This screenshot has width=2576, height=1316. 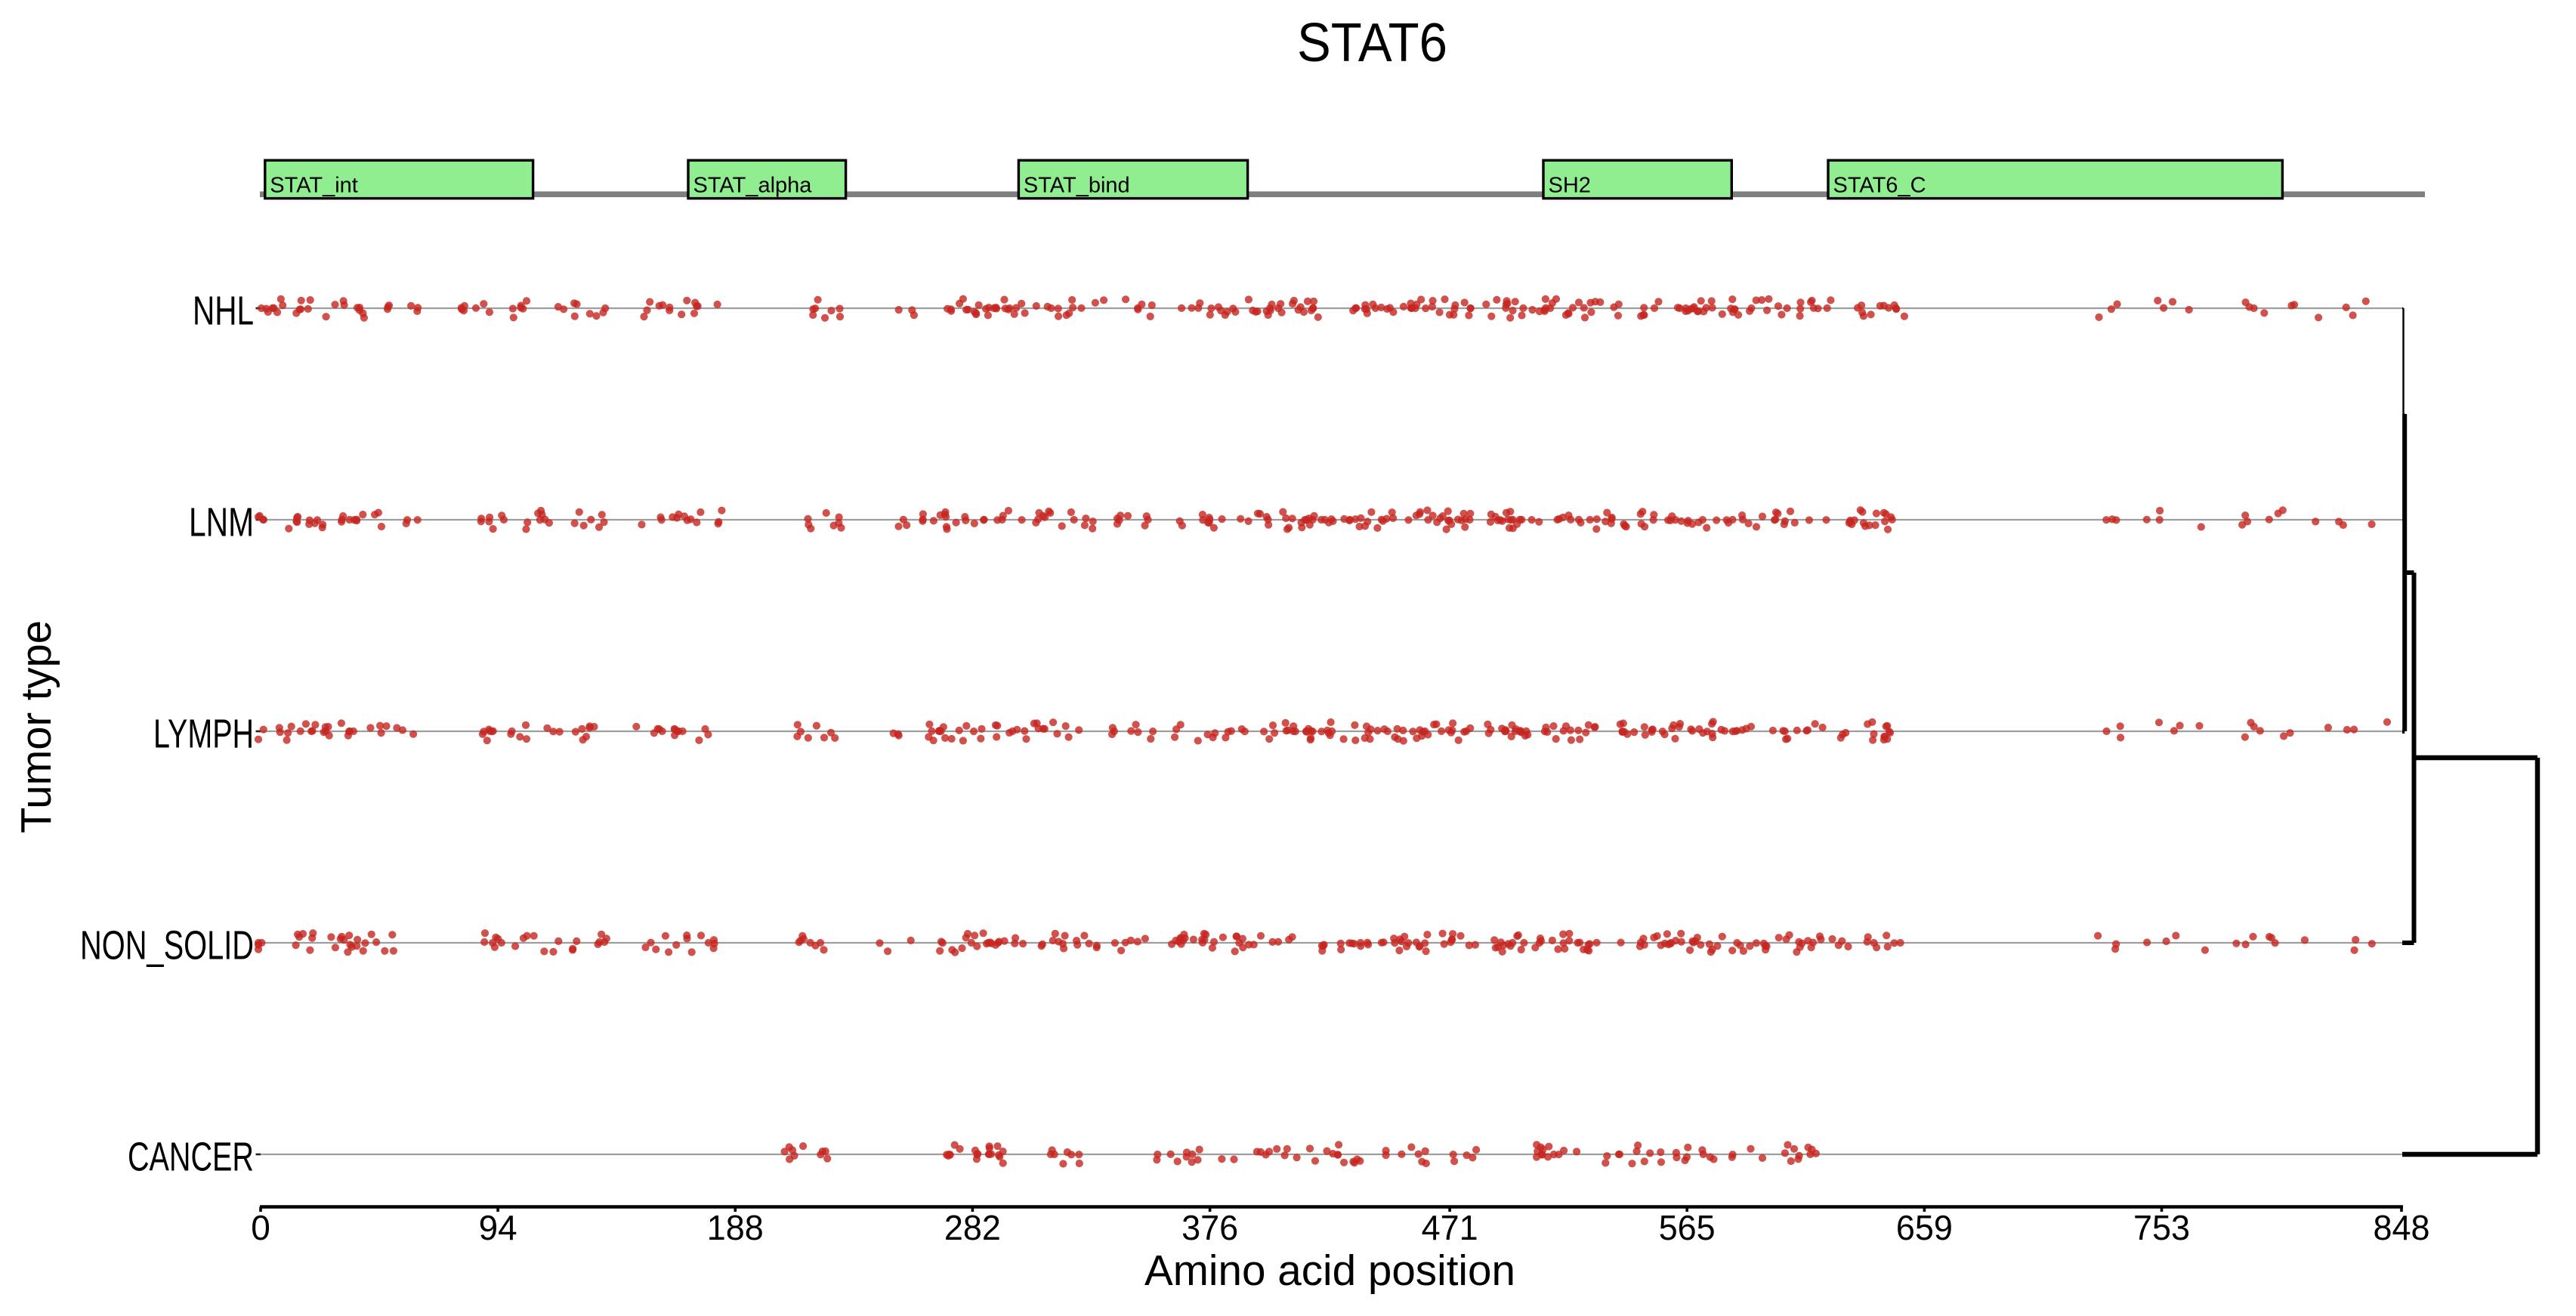 What do you see at coordinates (36, 726) in the screenshot?
I see `svg-text: Tumor type` at bounding box center [36, 726].